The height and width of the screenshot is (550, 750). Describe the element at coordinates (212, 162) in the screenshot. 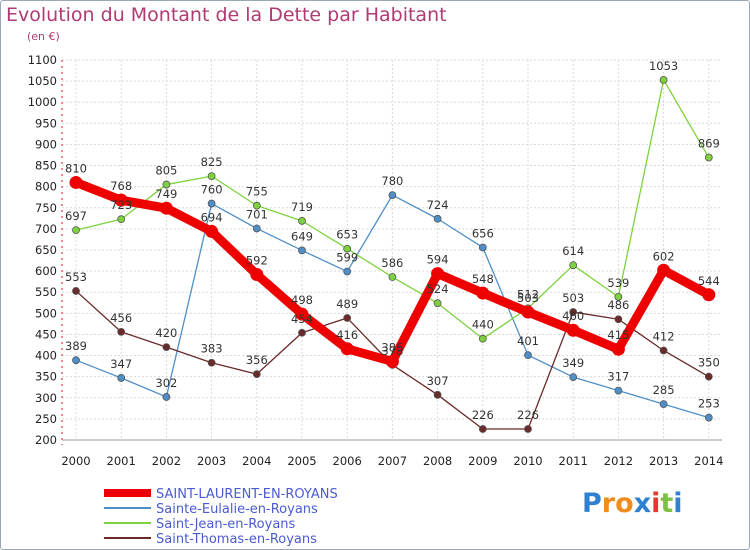

I see `data-label: 825` at that location.